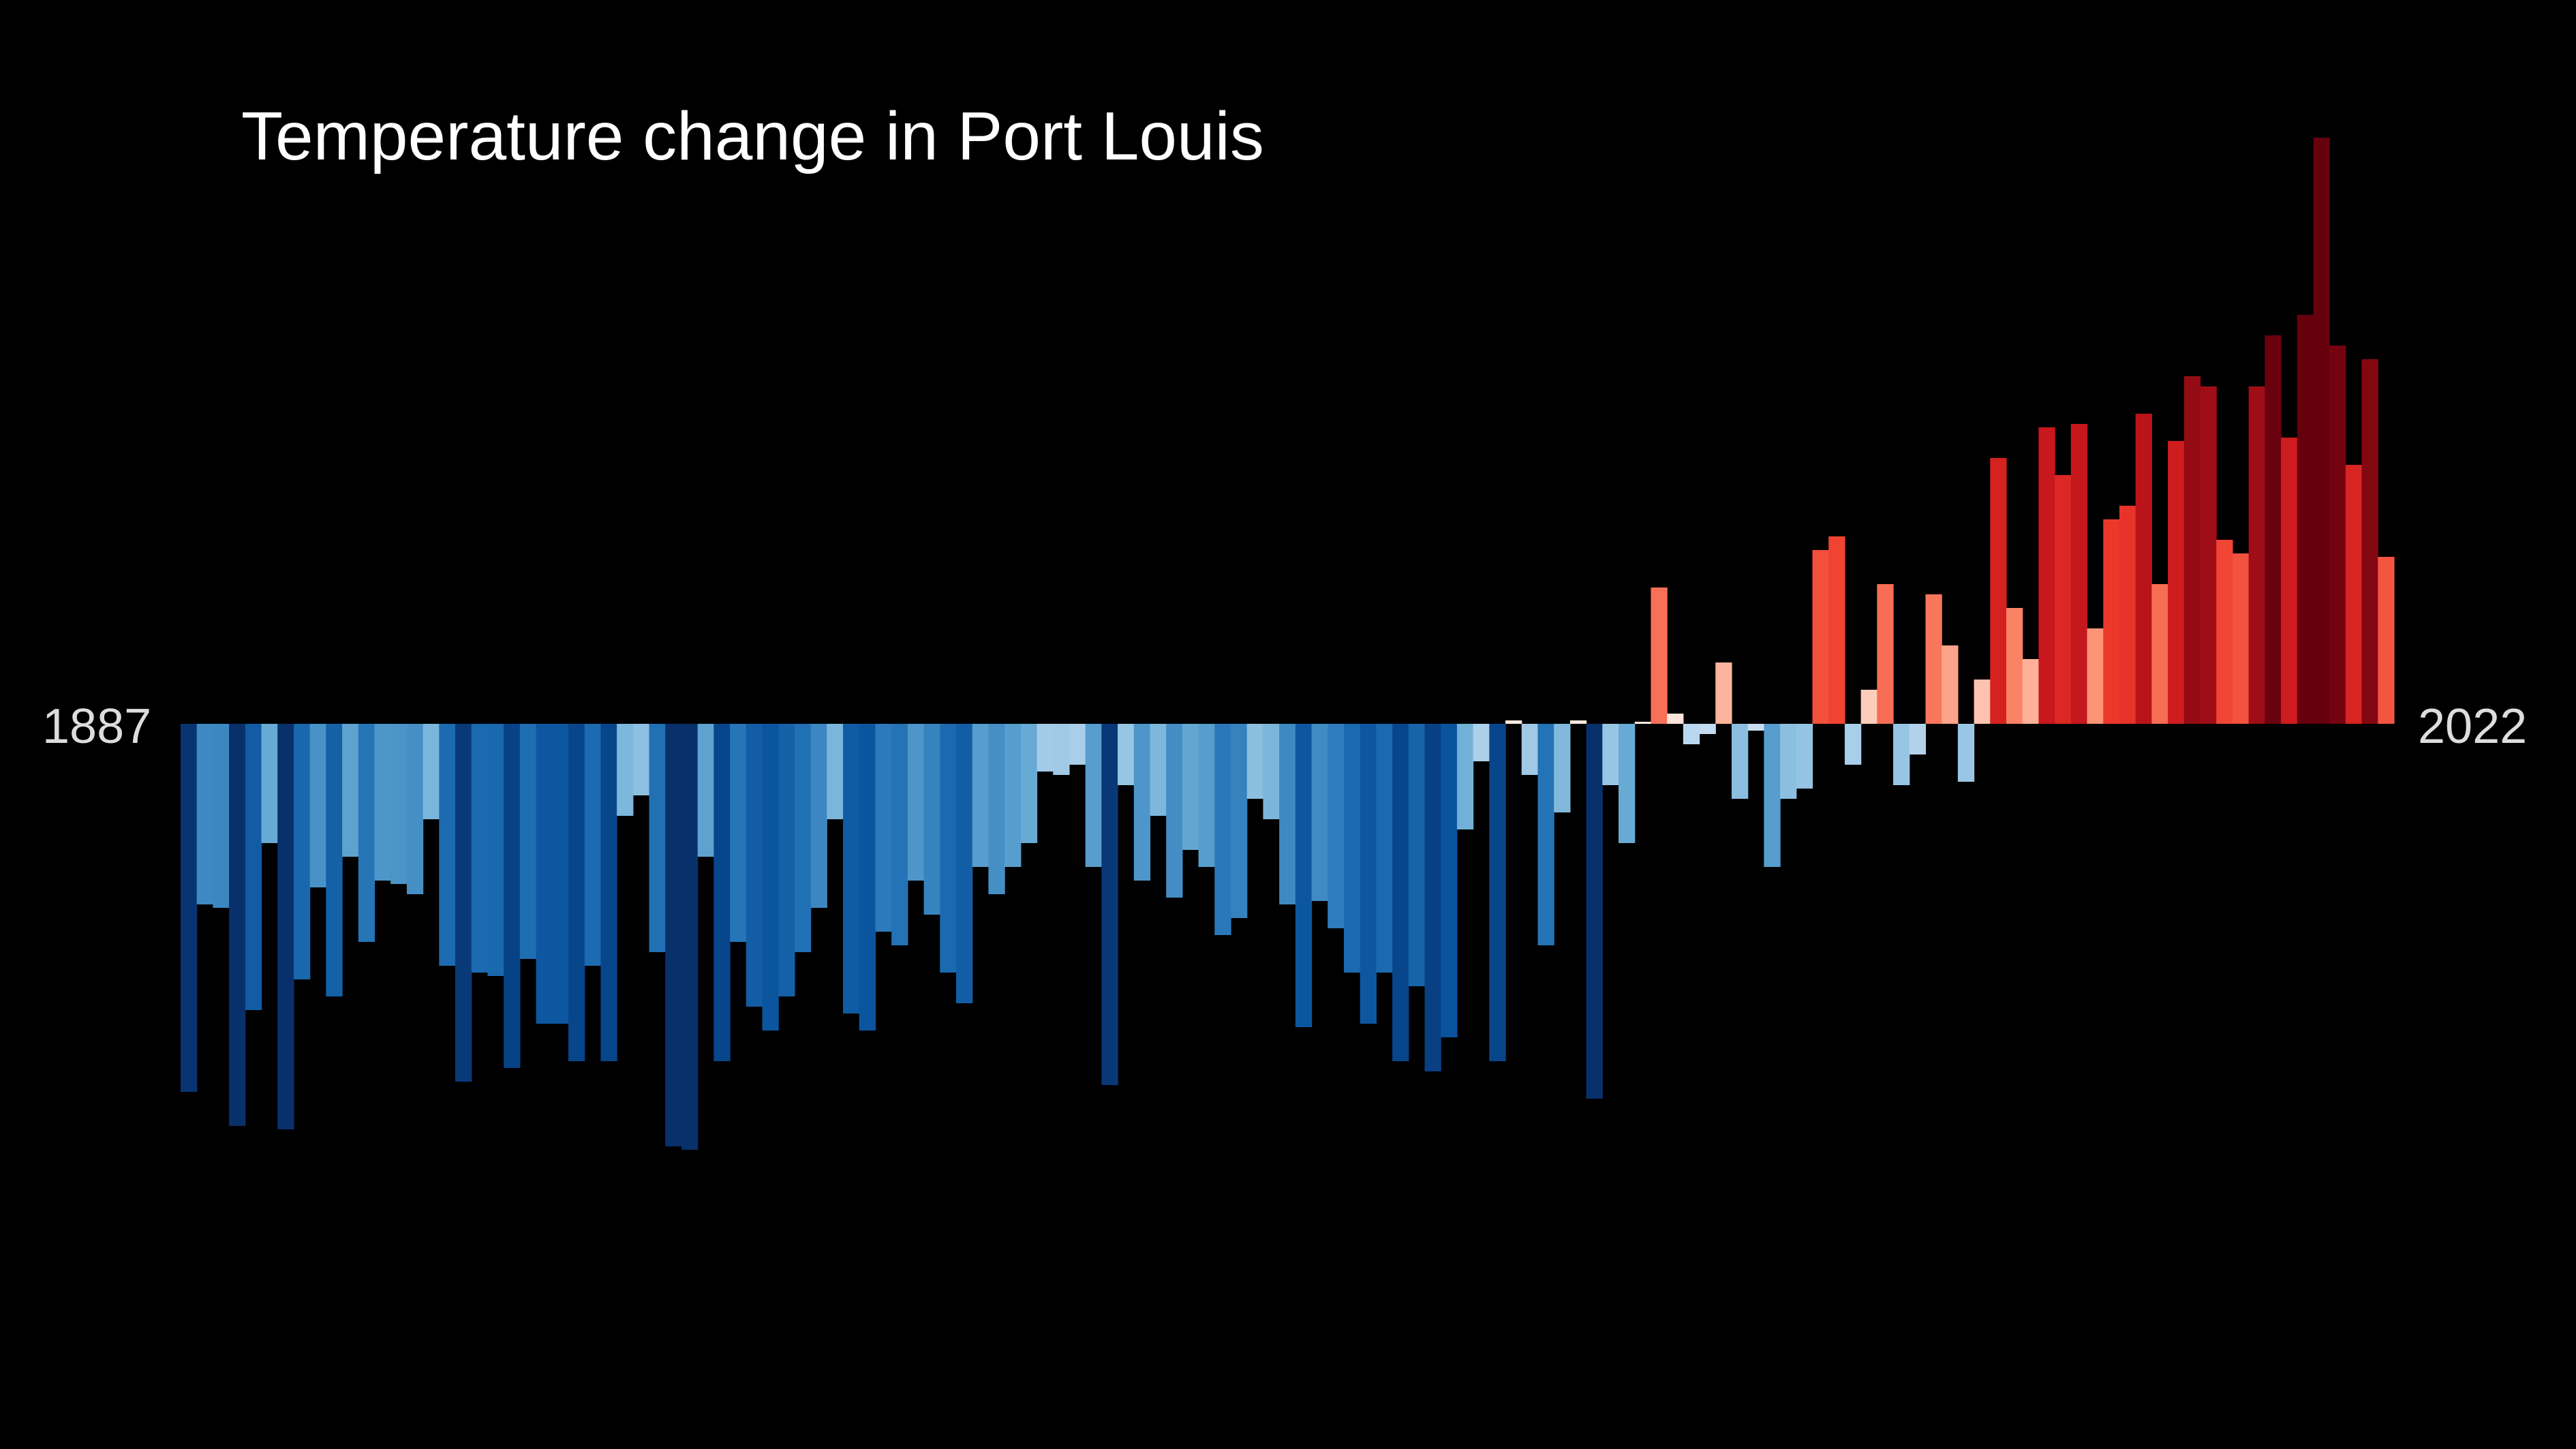 The image size is (2576, 1449). Describe the element at coordinates (1449, 880) in the screenshot. I see `bar-1965` at that location.